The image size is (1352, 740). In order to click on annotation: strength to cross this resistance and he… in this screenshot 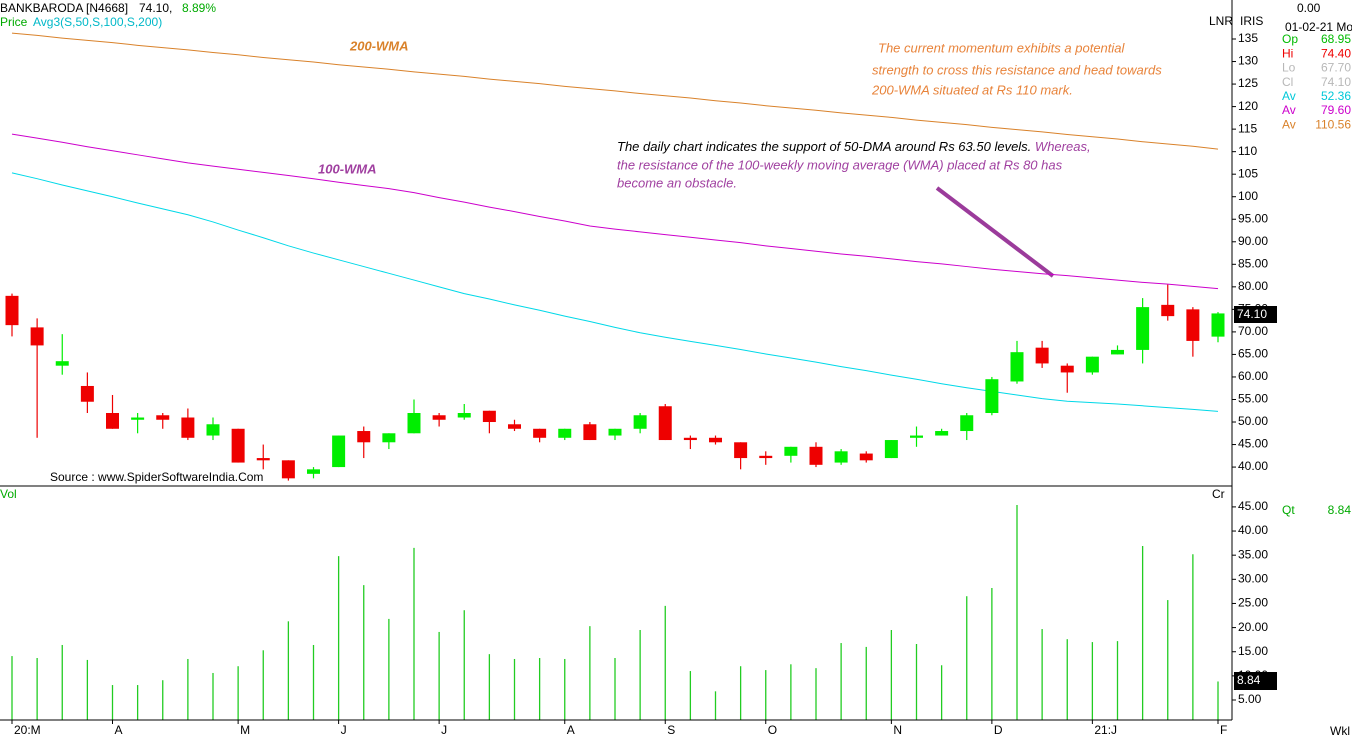, I will do `click(1017, 69)`.